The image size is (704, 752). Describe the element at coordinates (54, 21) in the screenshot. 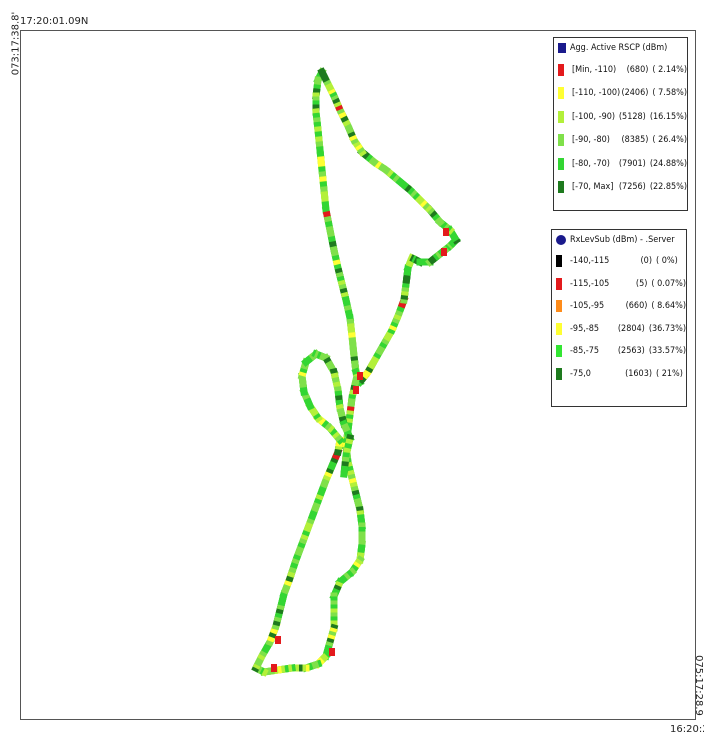

I see `top-left-coordinate: 17:20:01.09N` at that location.